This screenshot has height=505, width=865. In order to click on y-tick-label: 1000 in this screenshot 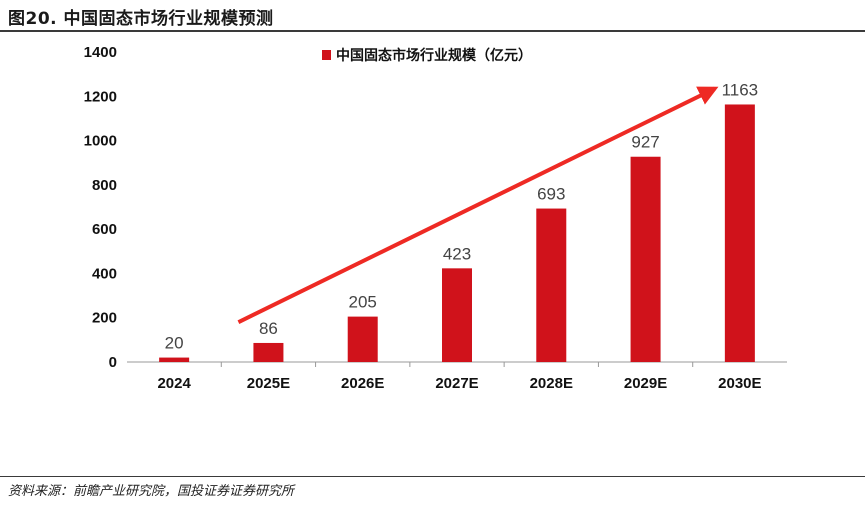, I will do `click(100, 141)`.